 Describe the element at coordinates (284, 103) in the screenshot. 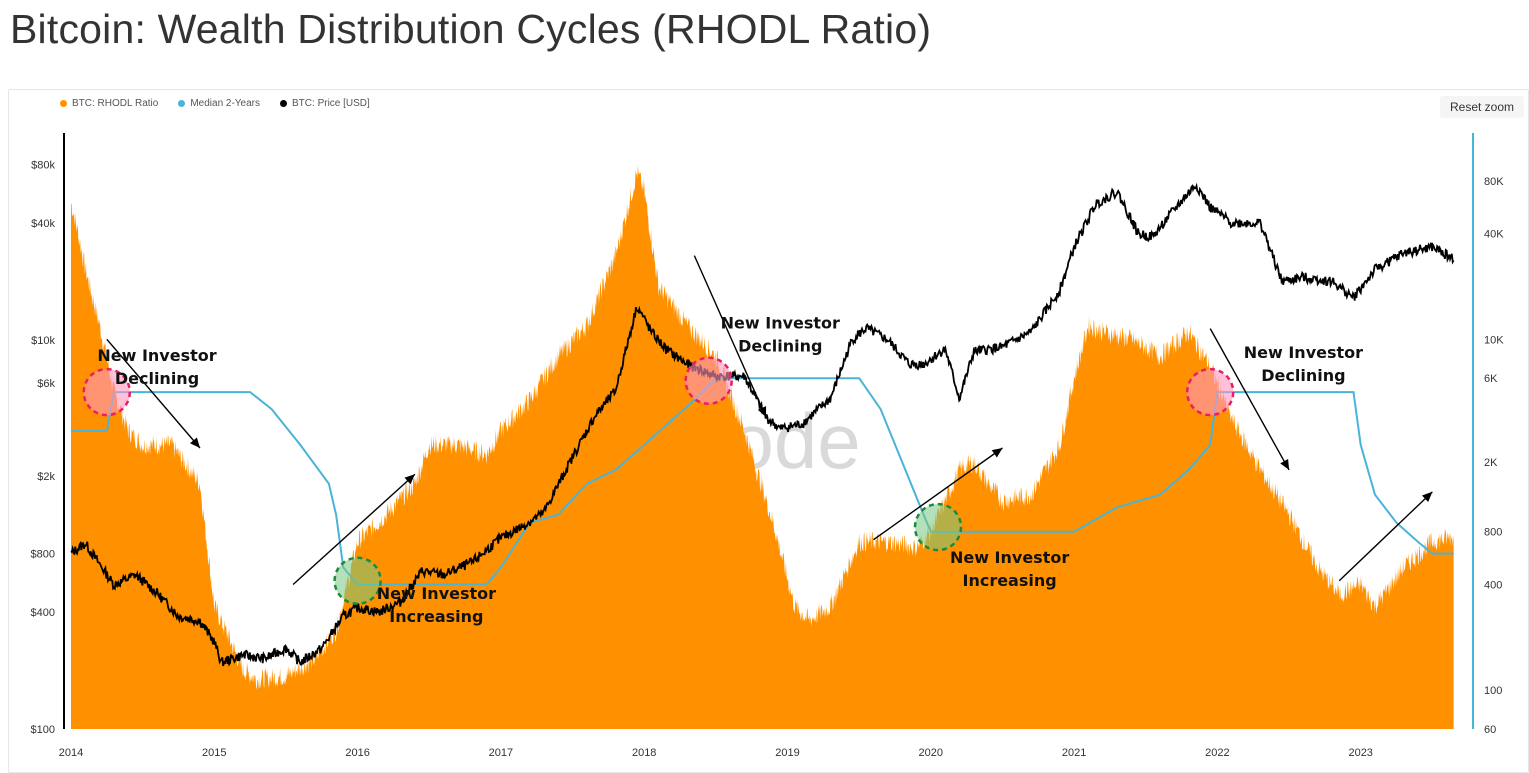

I see `legend-dot-price` at that location.